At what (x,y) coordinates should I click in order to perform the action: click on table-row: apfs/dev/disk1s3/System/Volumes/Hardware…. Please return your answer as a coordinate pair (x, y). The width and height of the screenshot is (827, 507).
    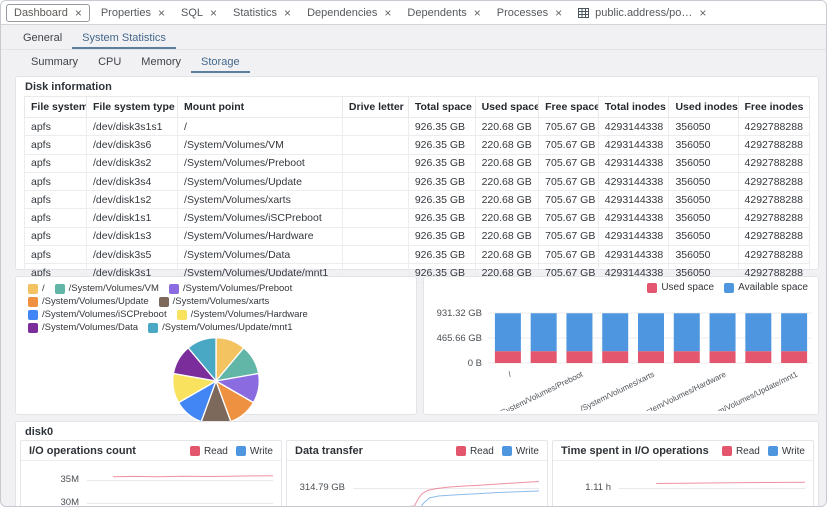
    Looking at the image, I should click on (417, 236).